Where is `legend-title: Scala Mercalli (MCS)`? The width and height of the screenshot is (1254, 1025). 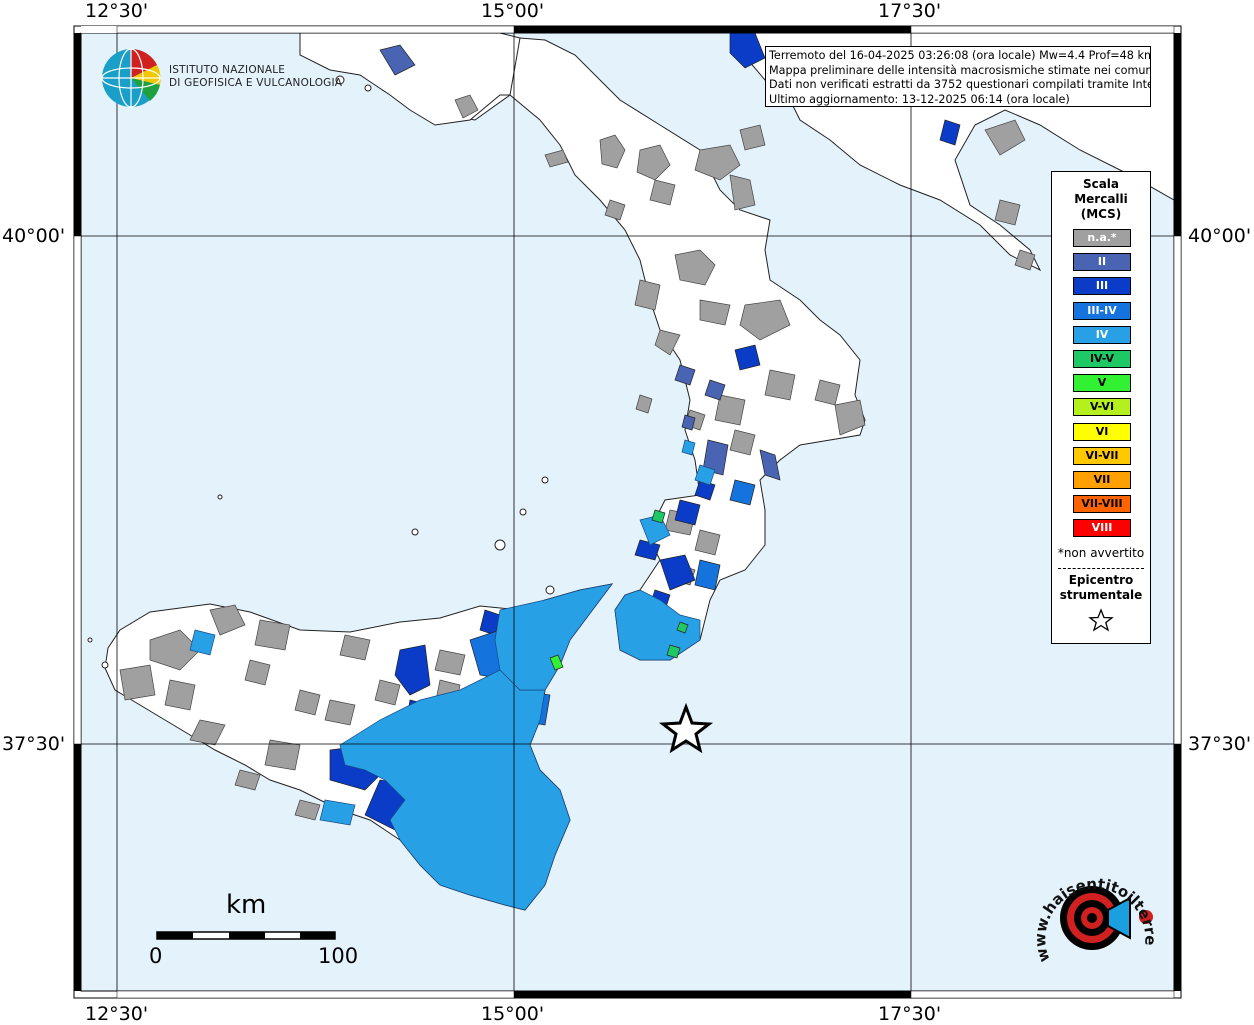
legend-title: Scala Mercalli (MCS) is located at coordinates (1101, 199).